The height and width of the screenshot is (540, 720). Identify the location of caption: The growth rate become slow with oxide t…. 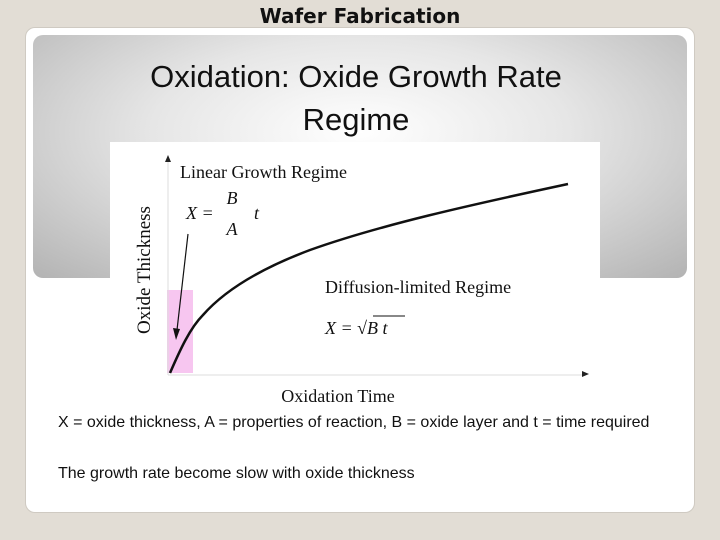
(236, 473).